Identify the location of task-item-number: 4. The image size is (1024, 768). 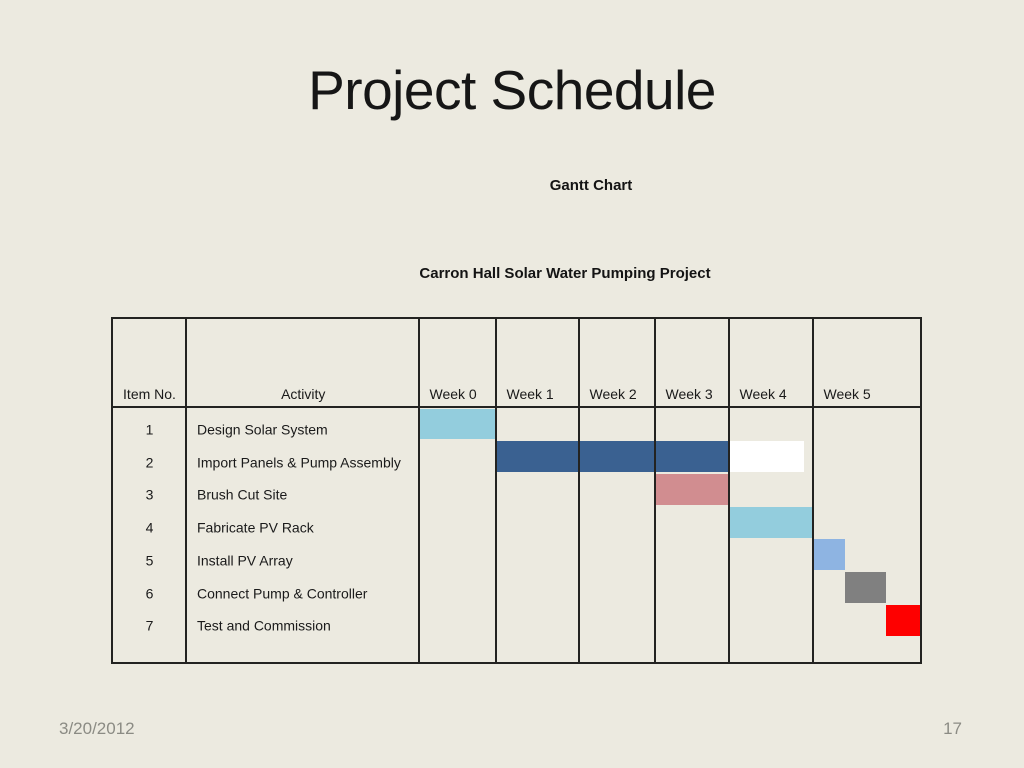
(149, 527).